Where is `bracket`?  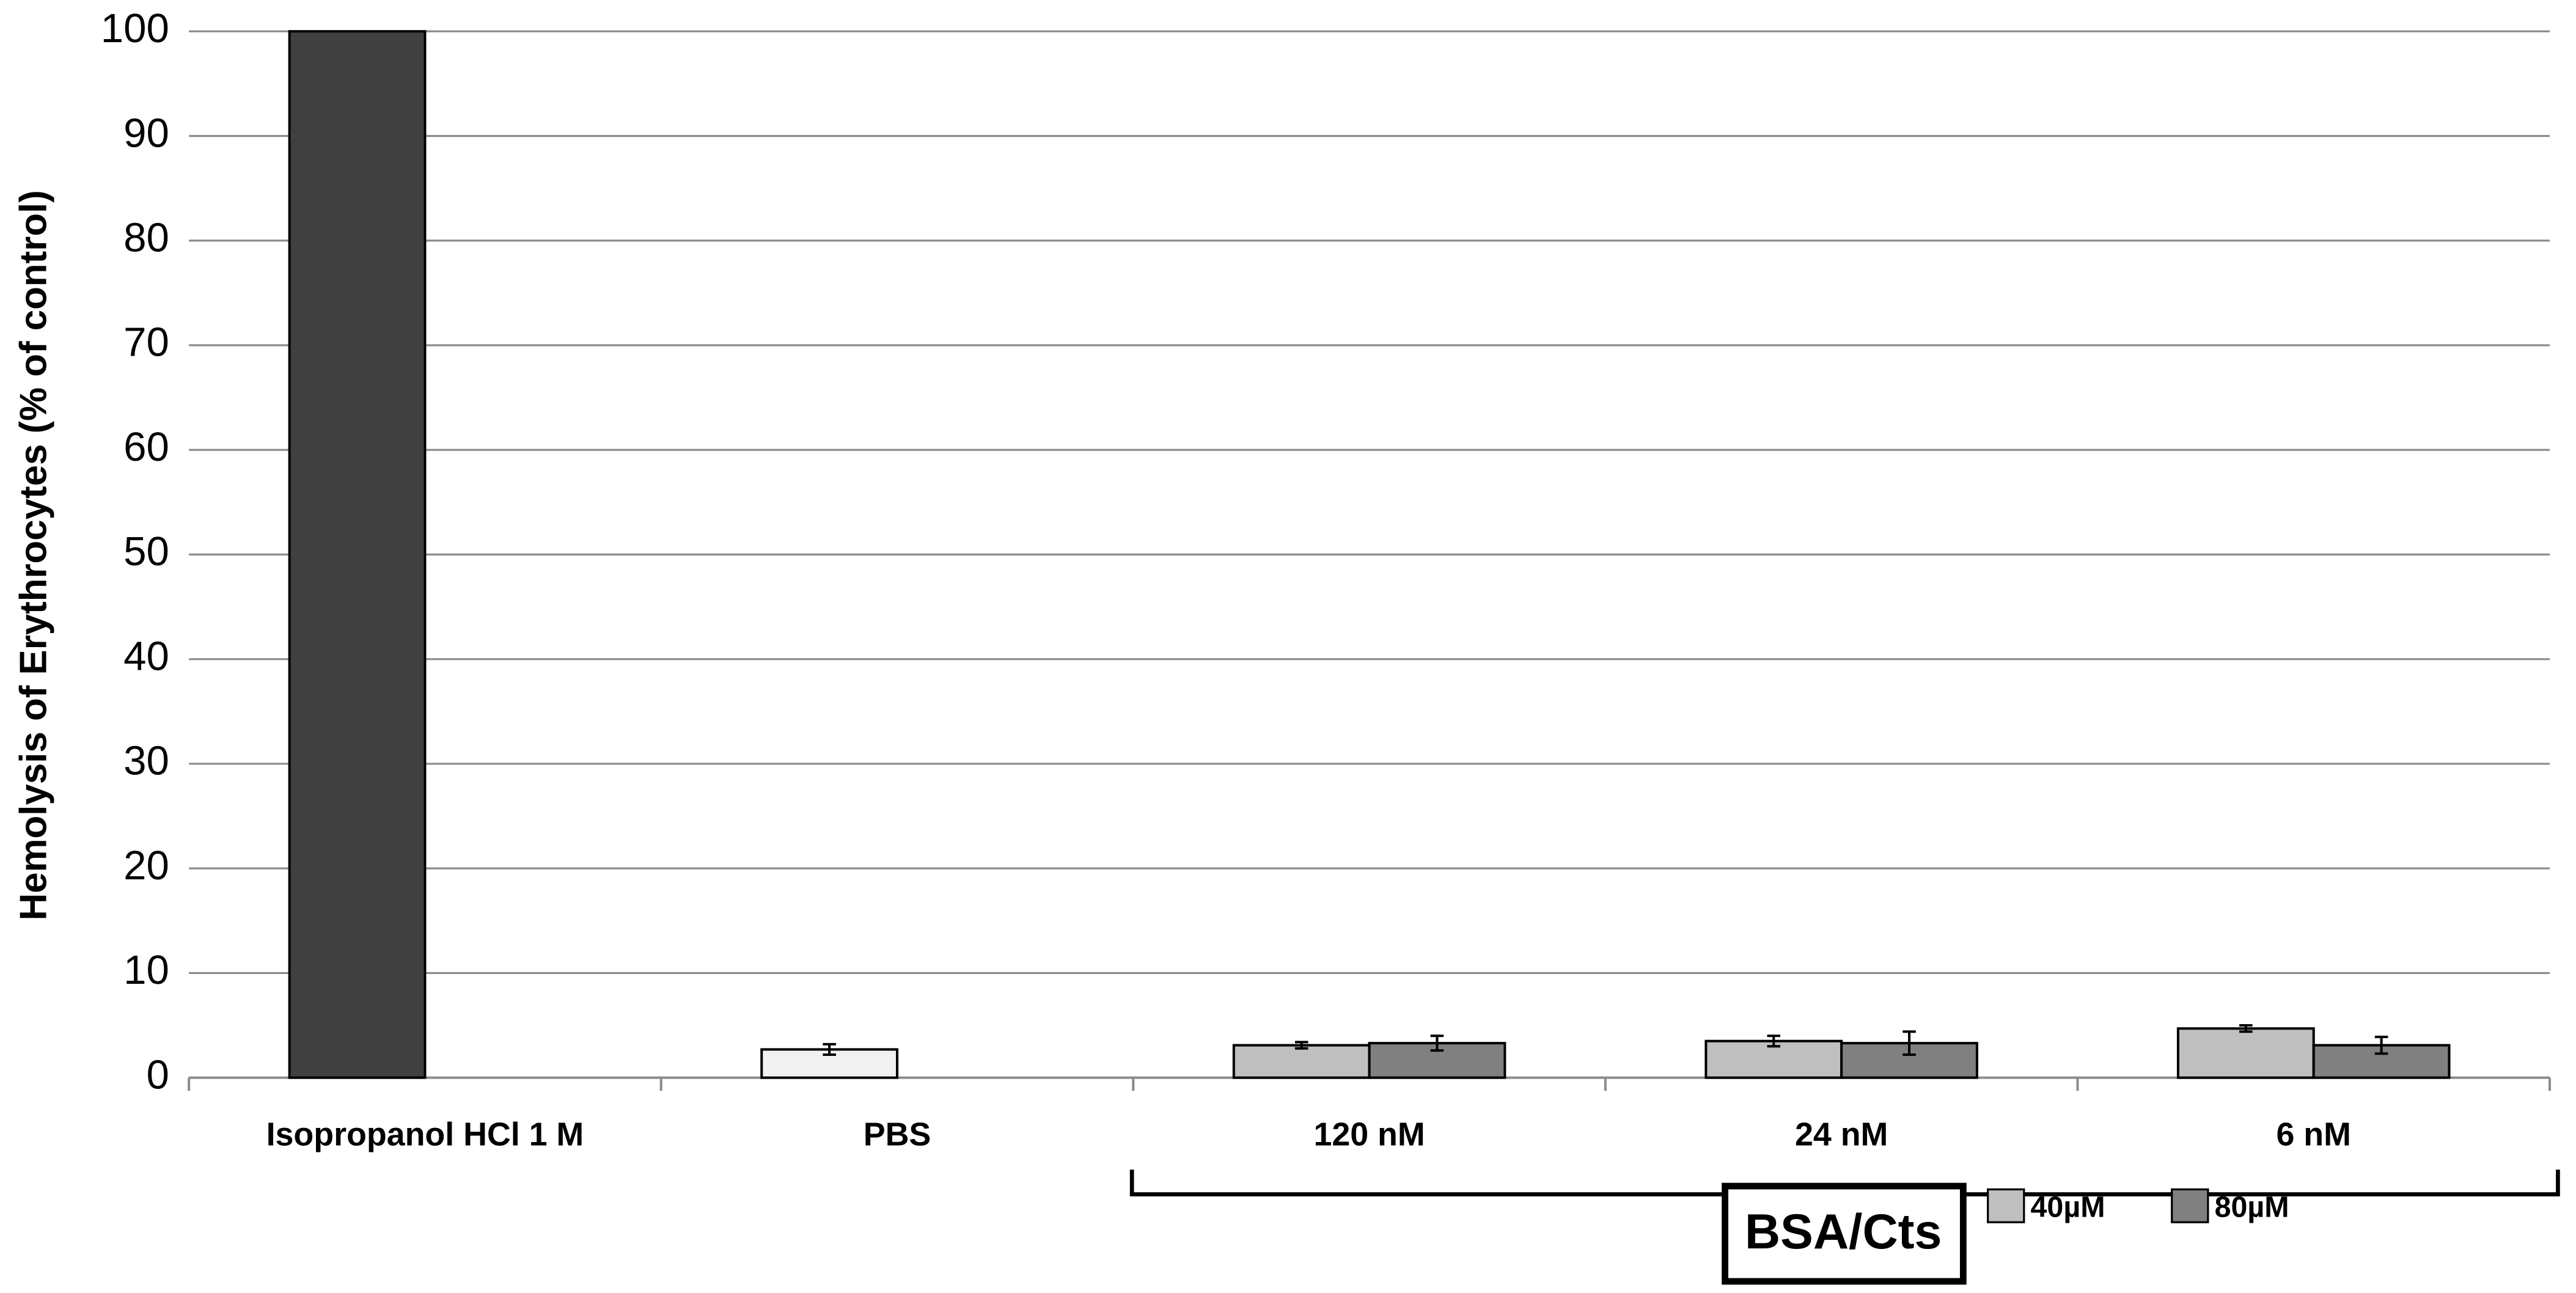
bracket is located at coordinates (1844, 1183).